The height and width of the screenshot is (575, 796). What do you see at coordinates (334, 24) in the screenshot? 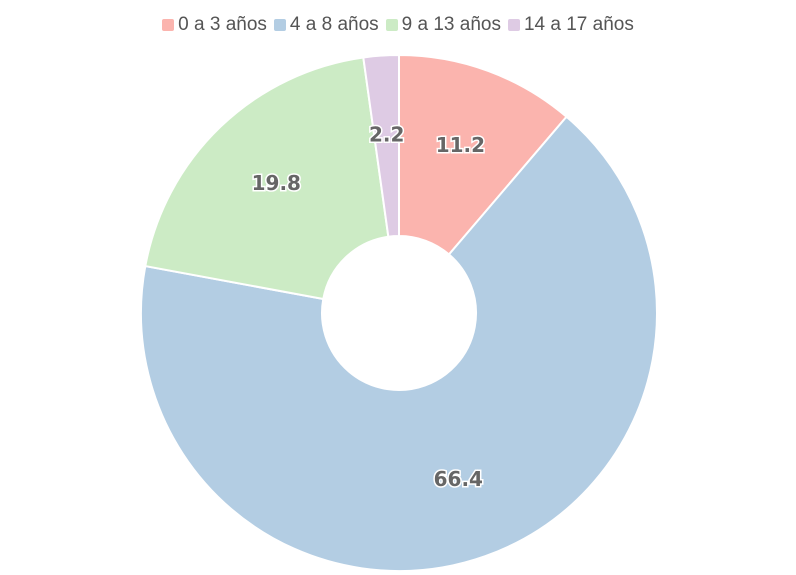
I see `legend-label: 4 a 8 años` at bounding box center [334, 24].